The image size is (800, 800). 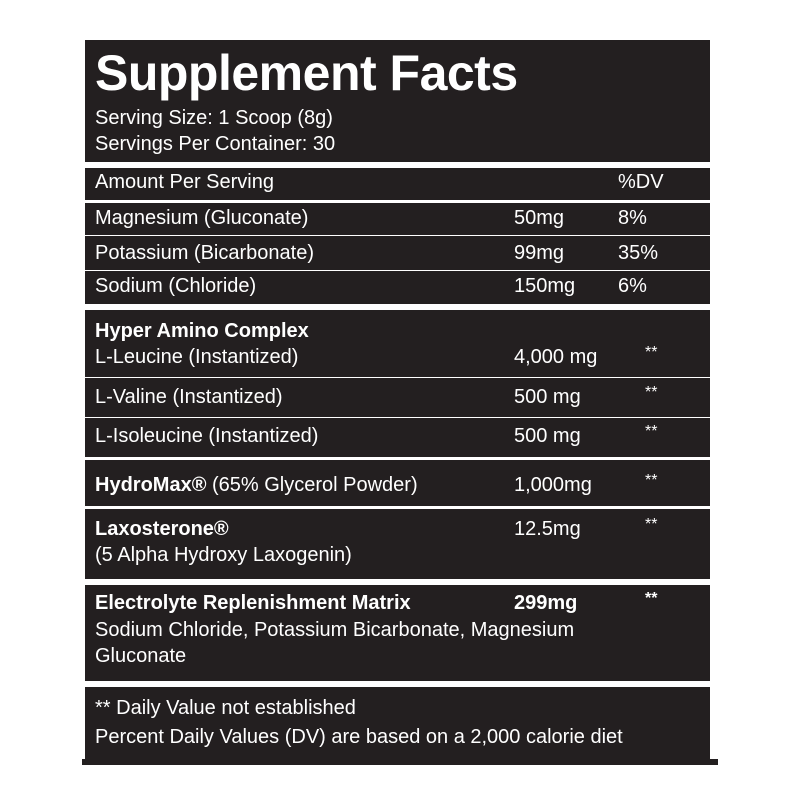 What do you see at coordinates (223, 555) in the screenshot?
I see `laxosterone-subtitle: (5 Alpha Hydroxy Laxogenin)` at bounding box center [223, 555].